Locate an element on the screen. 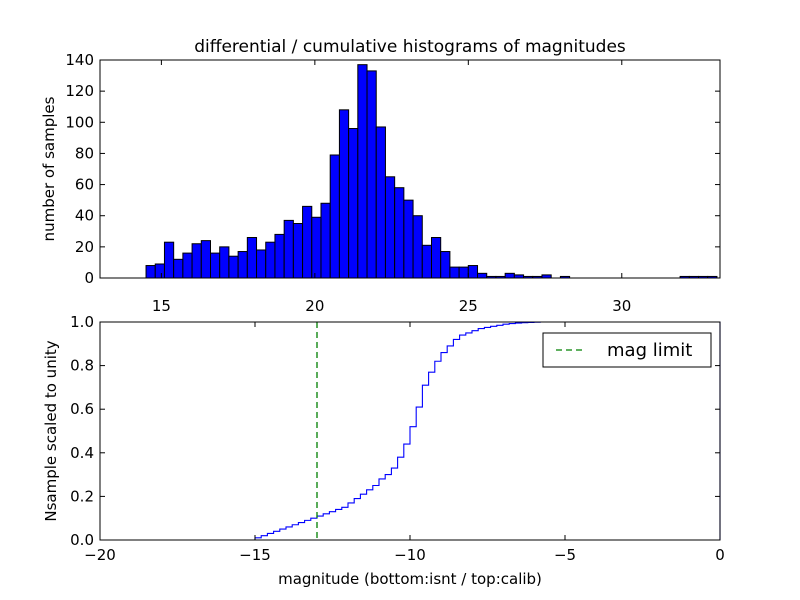 Image resolution: width=800 pixels, height=600 pixels. cumulative-y-tick-label: 0.6 is located at coordinates (82, 409).